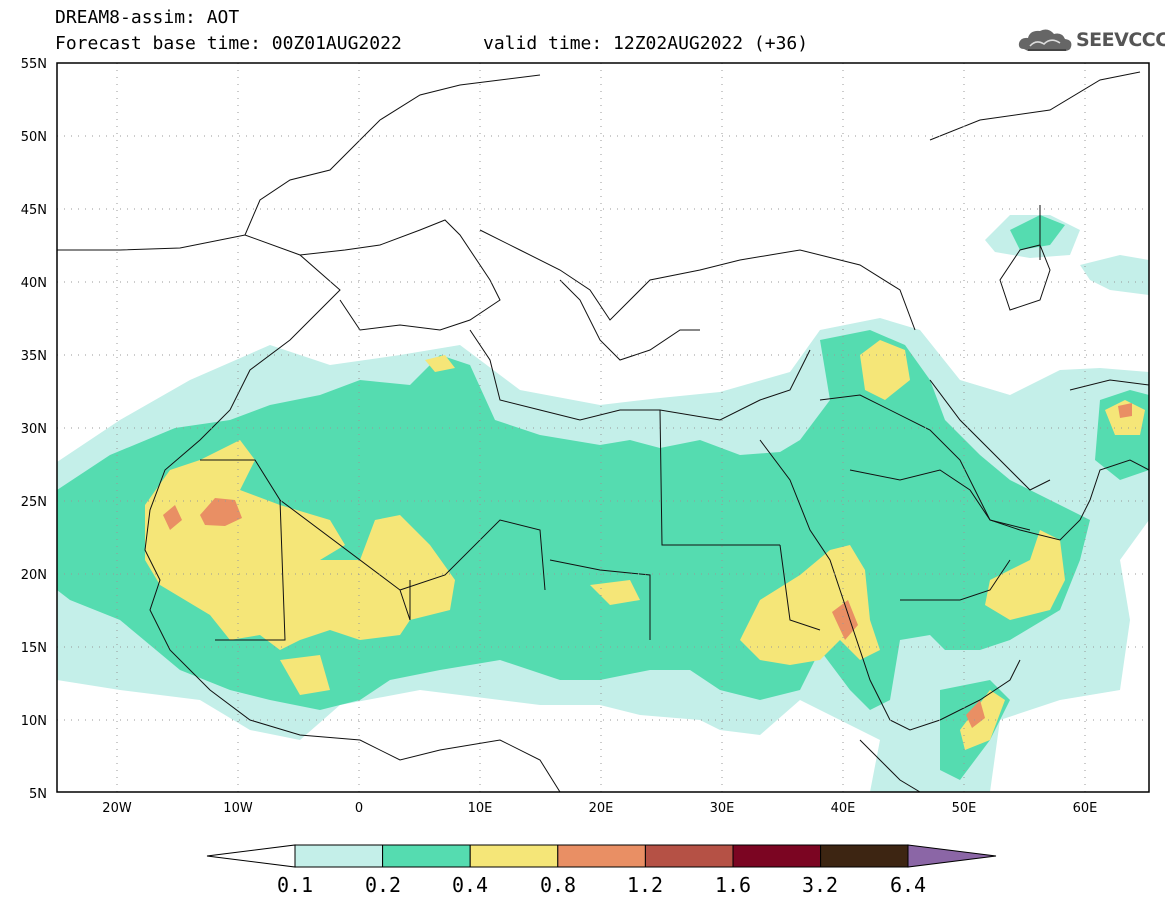  Describe the element at coordinates (359, 808) in the screenshot. I see `lon-tick-label: 0` at that location.